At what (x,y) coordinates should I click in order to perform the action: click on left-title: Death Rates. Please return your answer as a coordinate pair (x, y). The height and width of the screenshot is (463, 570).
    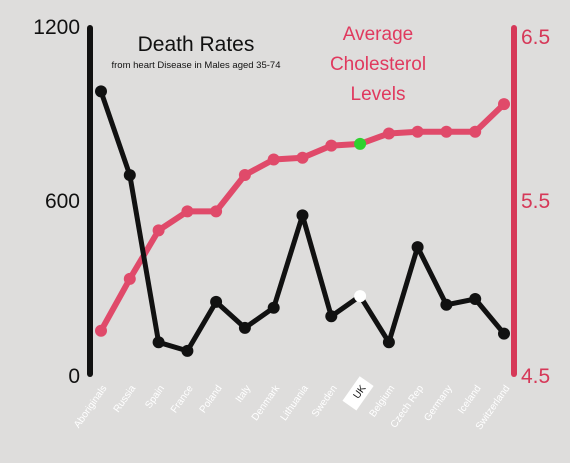
    Looking at the image, I should click on (196, 44).